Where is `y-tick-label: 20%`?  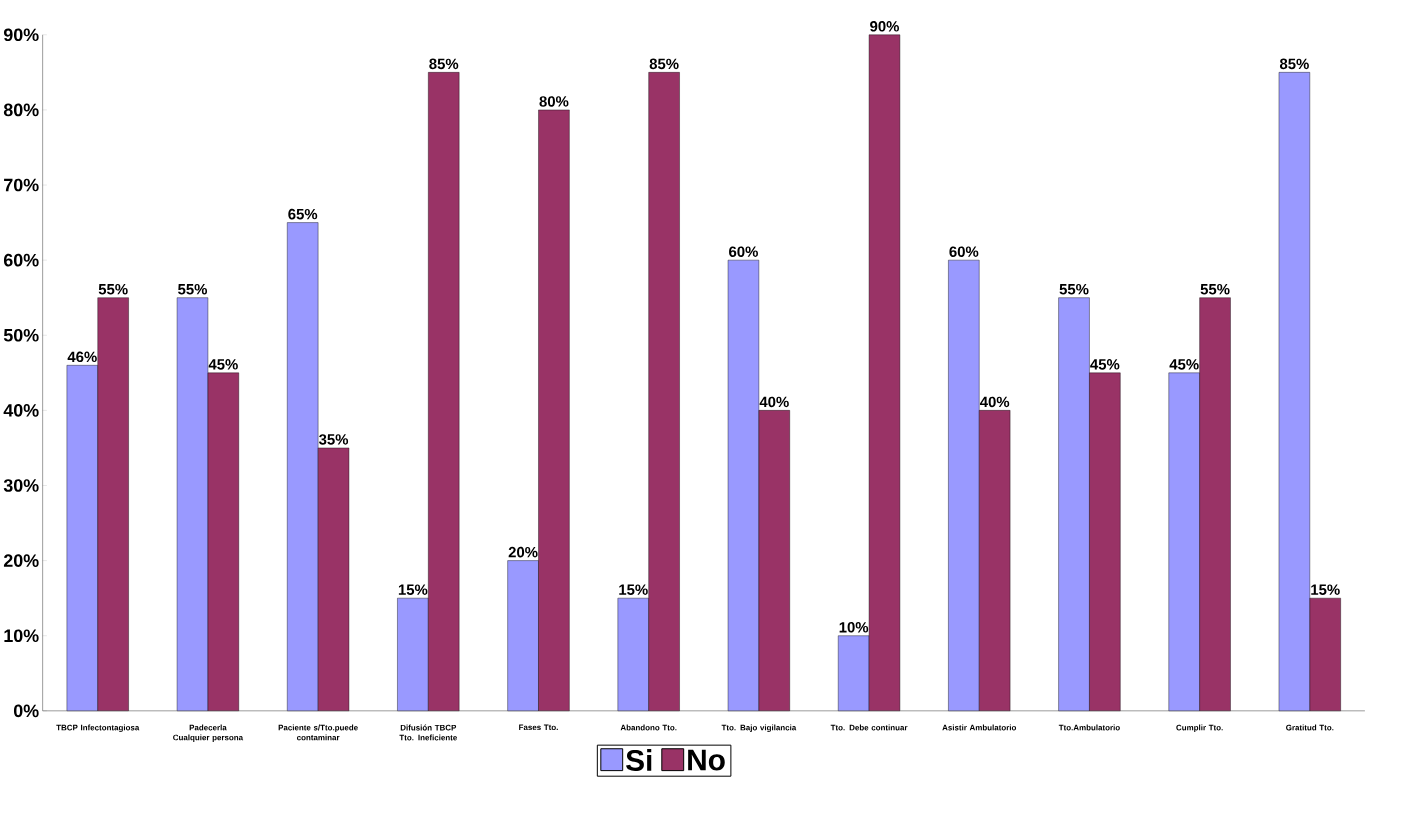
y-tick-label: 20% is located at coordinates (21, 560).